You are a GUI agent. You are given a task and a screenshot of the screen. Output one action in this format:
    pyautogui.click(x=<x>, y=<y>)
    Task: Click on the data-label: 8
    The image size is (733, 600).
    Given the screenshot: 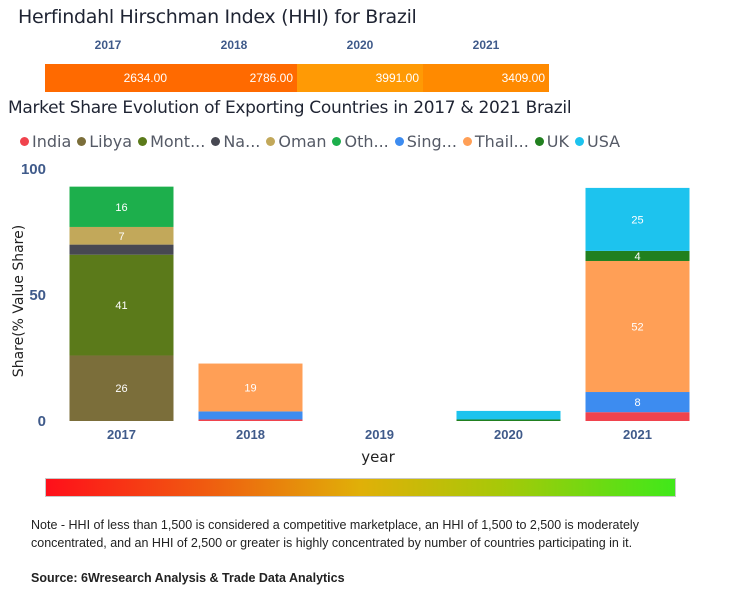 What is the action you would take?
    pyautogui.click(x=637, y=403)
    